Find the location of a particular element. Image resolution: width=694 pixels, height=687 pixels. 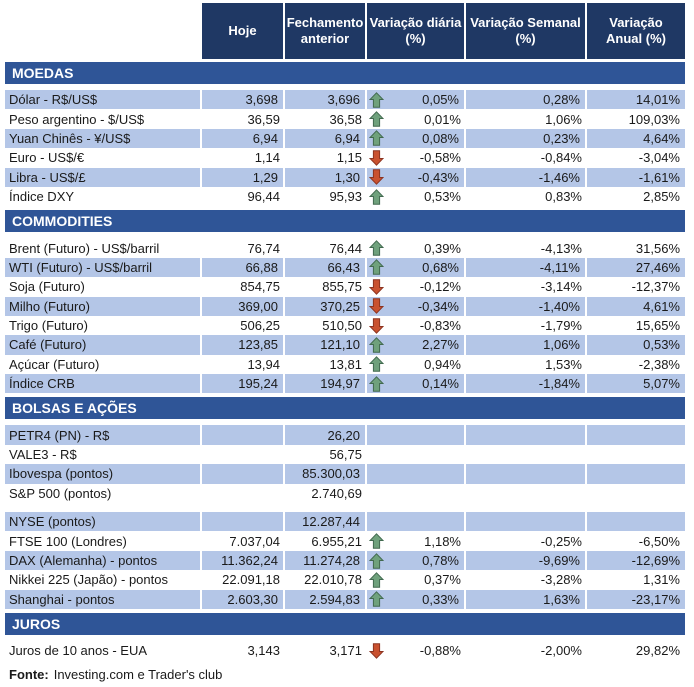

row-label-cell: Café (Futuro) is located at coordinates (103, 345).